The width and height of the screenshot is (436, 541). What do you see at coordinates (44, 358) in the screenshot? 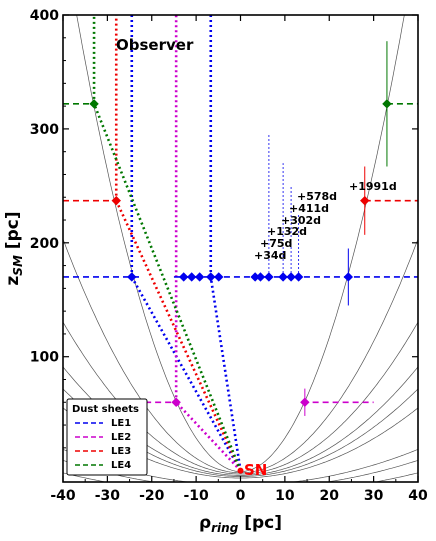
I see `y-tick-label-0: 100` at bounding box center [44, 358].